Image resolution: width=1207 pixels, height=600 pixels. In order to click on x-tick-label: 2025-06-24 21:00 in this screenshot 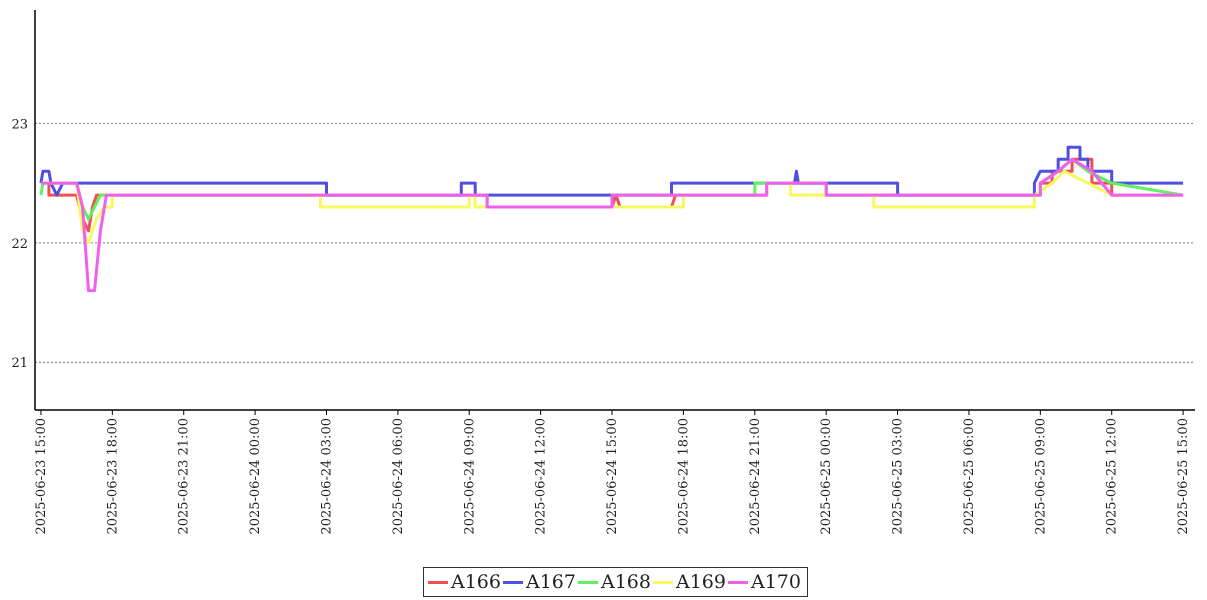, I will do `click(755, 476)`.